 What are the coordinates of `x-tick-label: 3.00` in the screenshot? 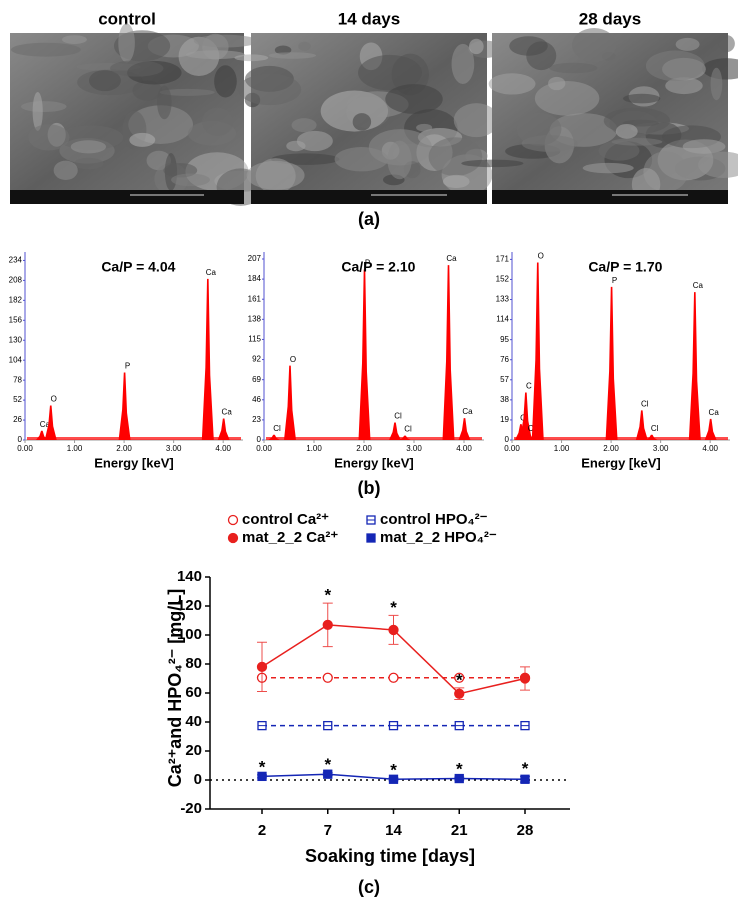 It's located at (174, 448).